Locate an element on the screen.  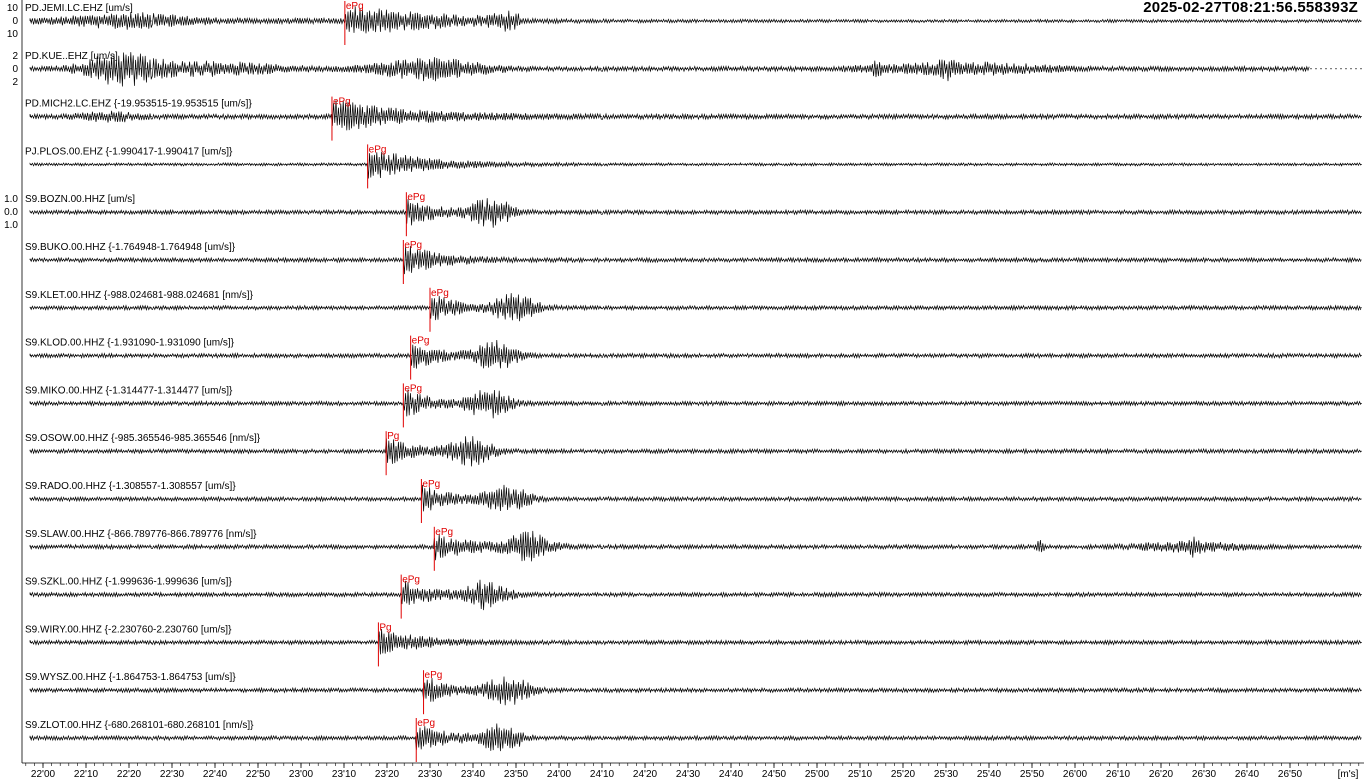
time-tick-label: 26'00 is located at coordinates (1075, 774).